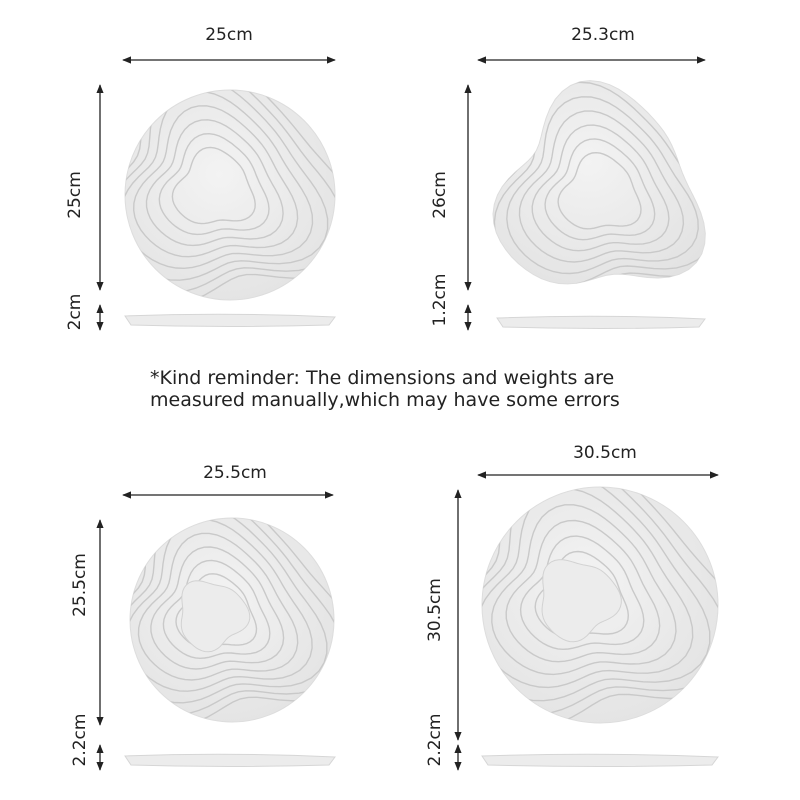 This screenshot has width=800, height=800. What do you see at coordinates (440, 195) in the screenshot?
I see `height-label: 26cm` at bounding box center [440, 195].